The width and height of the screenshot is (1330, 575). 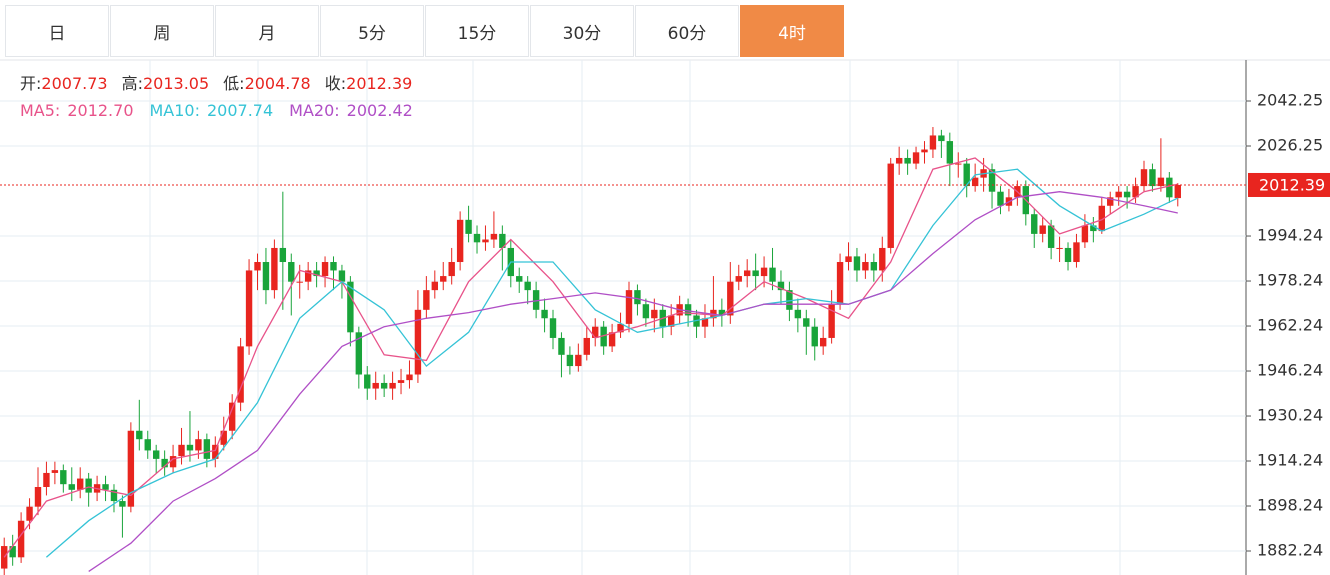 I want to click on tab: 4时, so click(x=792, y=31).